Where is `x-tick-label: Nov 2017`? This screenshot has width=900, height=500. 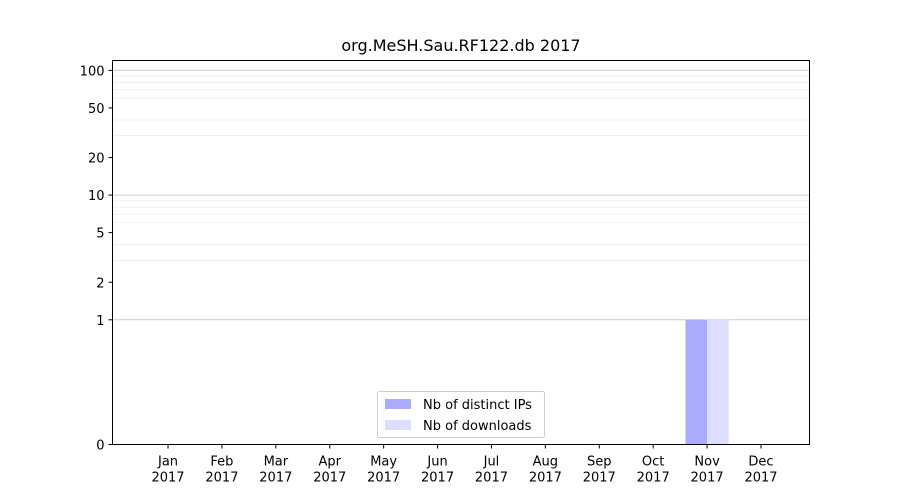 x-tick-label: Nov 2017 is located at coordinates (707, 470).